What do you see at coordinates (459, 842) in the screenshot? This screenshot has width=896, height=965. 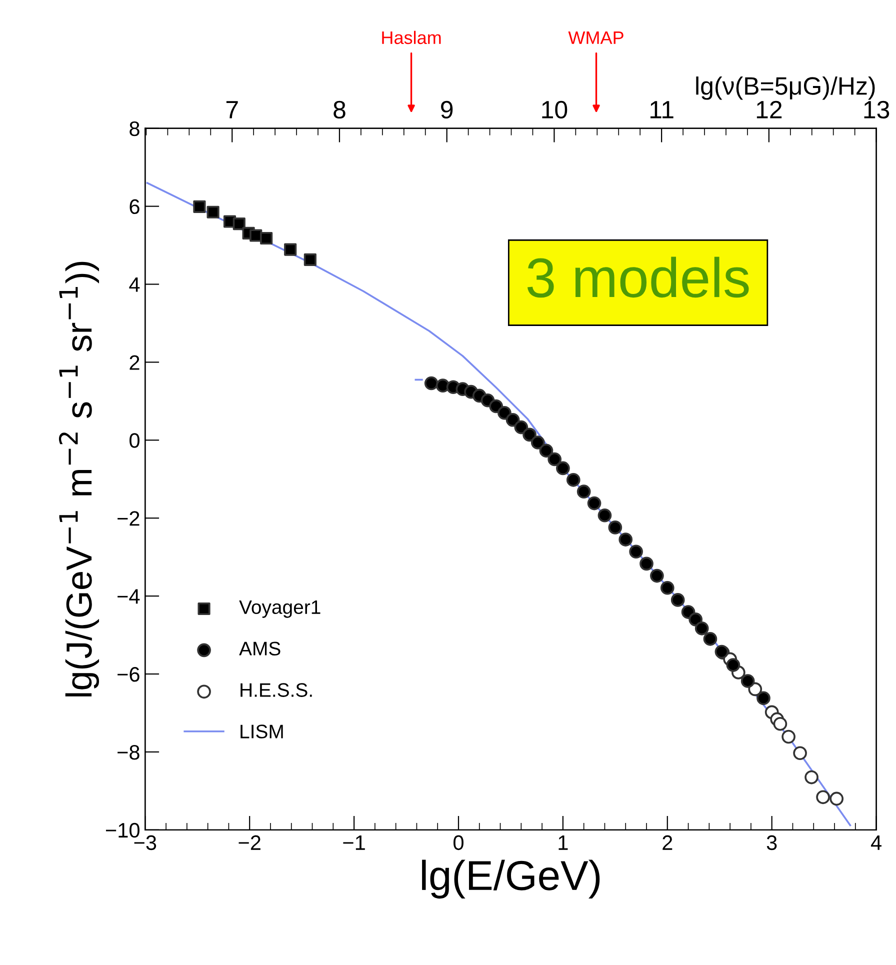 I see `x-tick-label: 0` at bounding box center [459, 842].